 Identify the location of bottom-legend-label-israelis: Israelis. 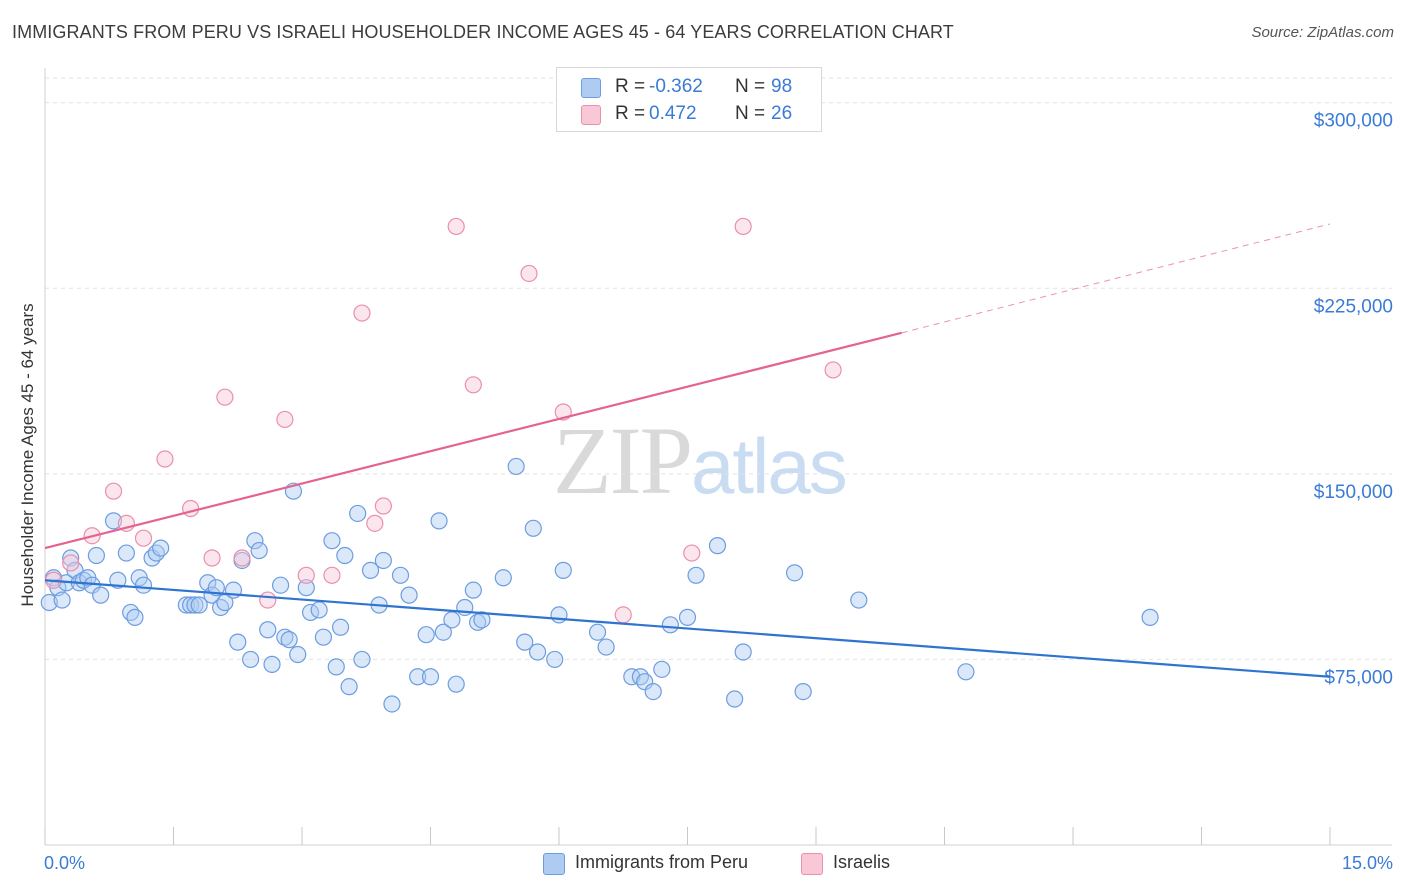
(862, 862).